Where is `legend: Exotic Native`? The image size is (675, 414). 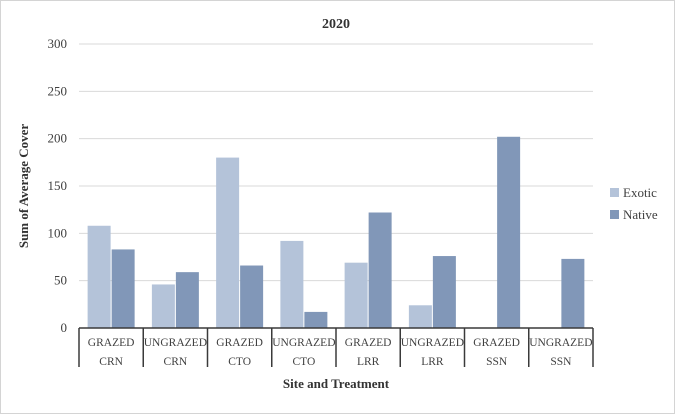 legend: Exotic Native is located at coordinates (634, 203).